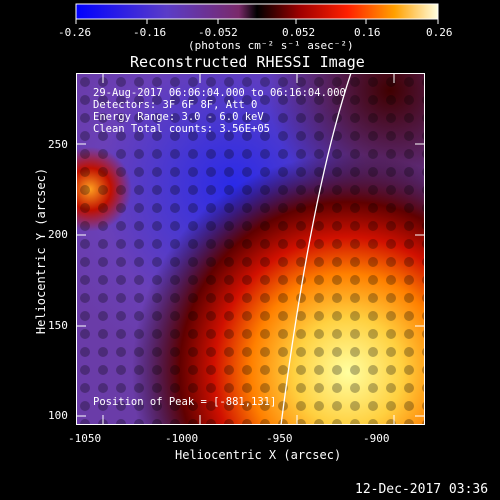  Describe the element at coordinates (75, 32) in the screenshot. I see `colorbar-tick-label: -0.26` at that location.